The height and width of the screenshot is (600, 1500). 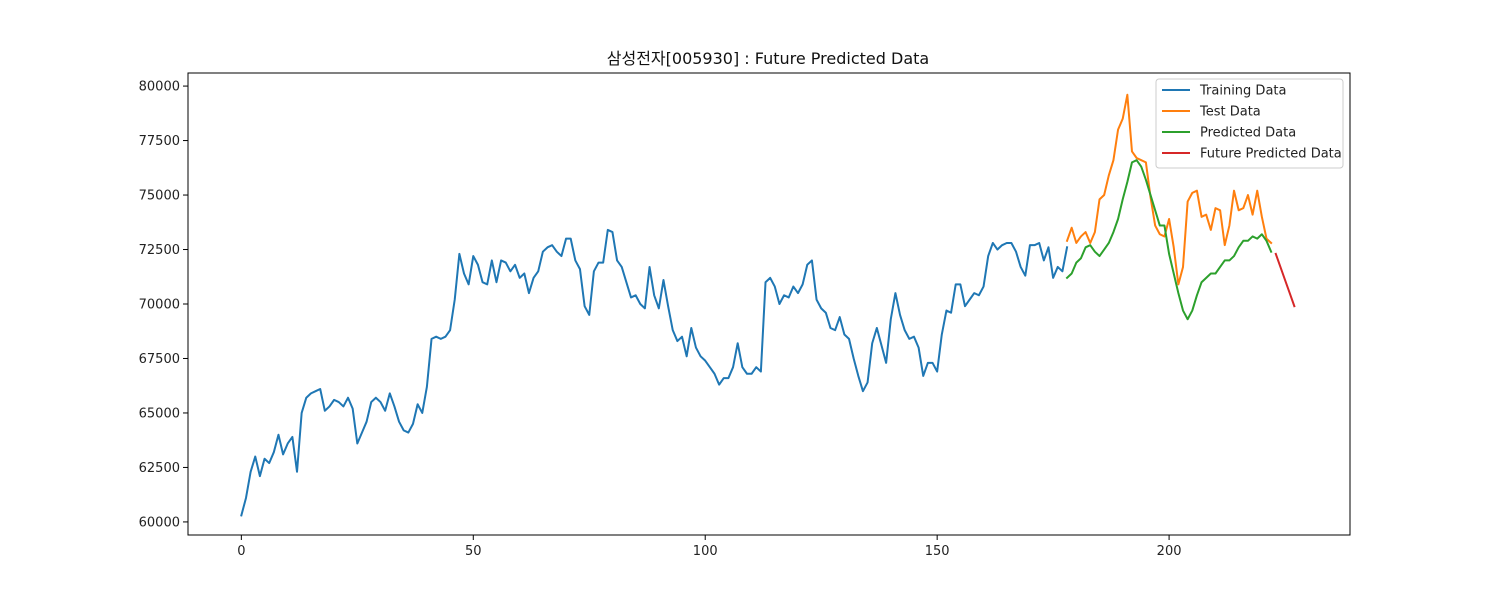 I want to click on y-tick-label-1: 62500, so click(x=159, y=468).